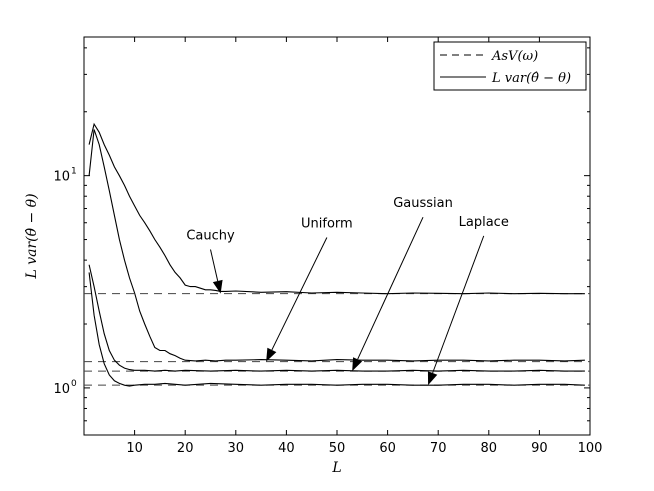 The width and height of the screenshot is (654, 491). I want to click on y-tick-label-1: 10, so click(61, 389).